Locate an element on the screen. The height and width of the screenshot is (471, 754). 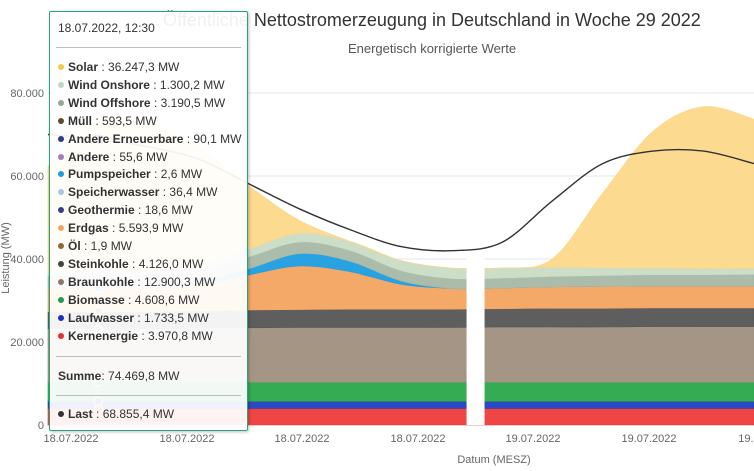
tooltip-series-value: : 3.190,5 MW is located at coordinates (188, 102).